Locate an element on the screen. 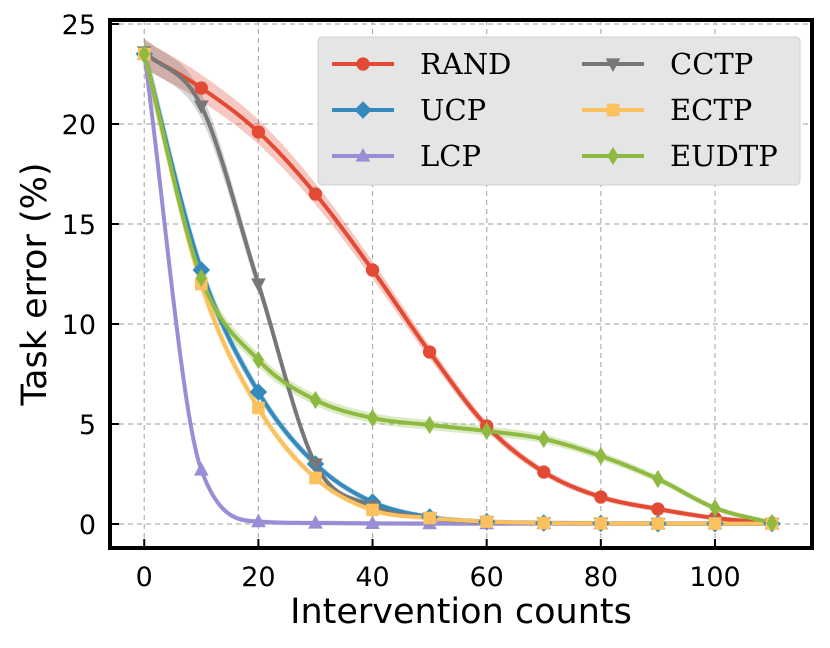 The height and width of the screenshot is (648, 830). legend-marker-lcp is located at coordinates (363, 154).